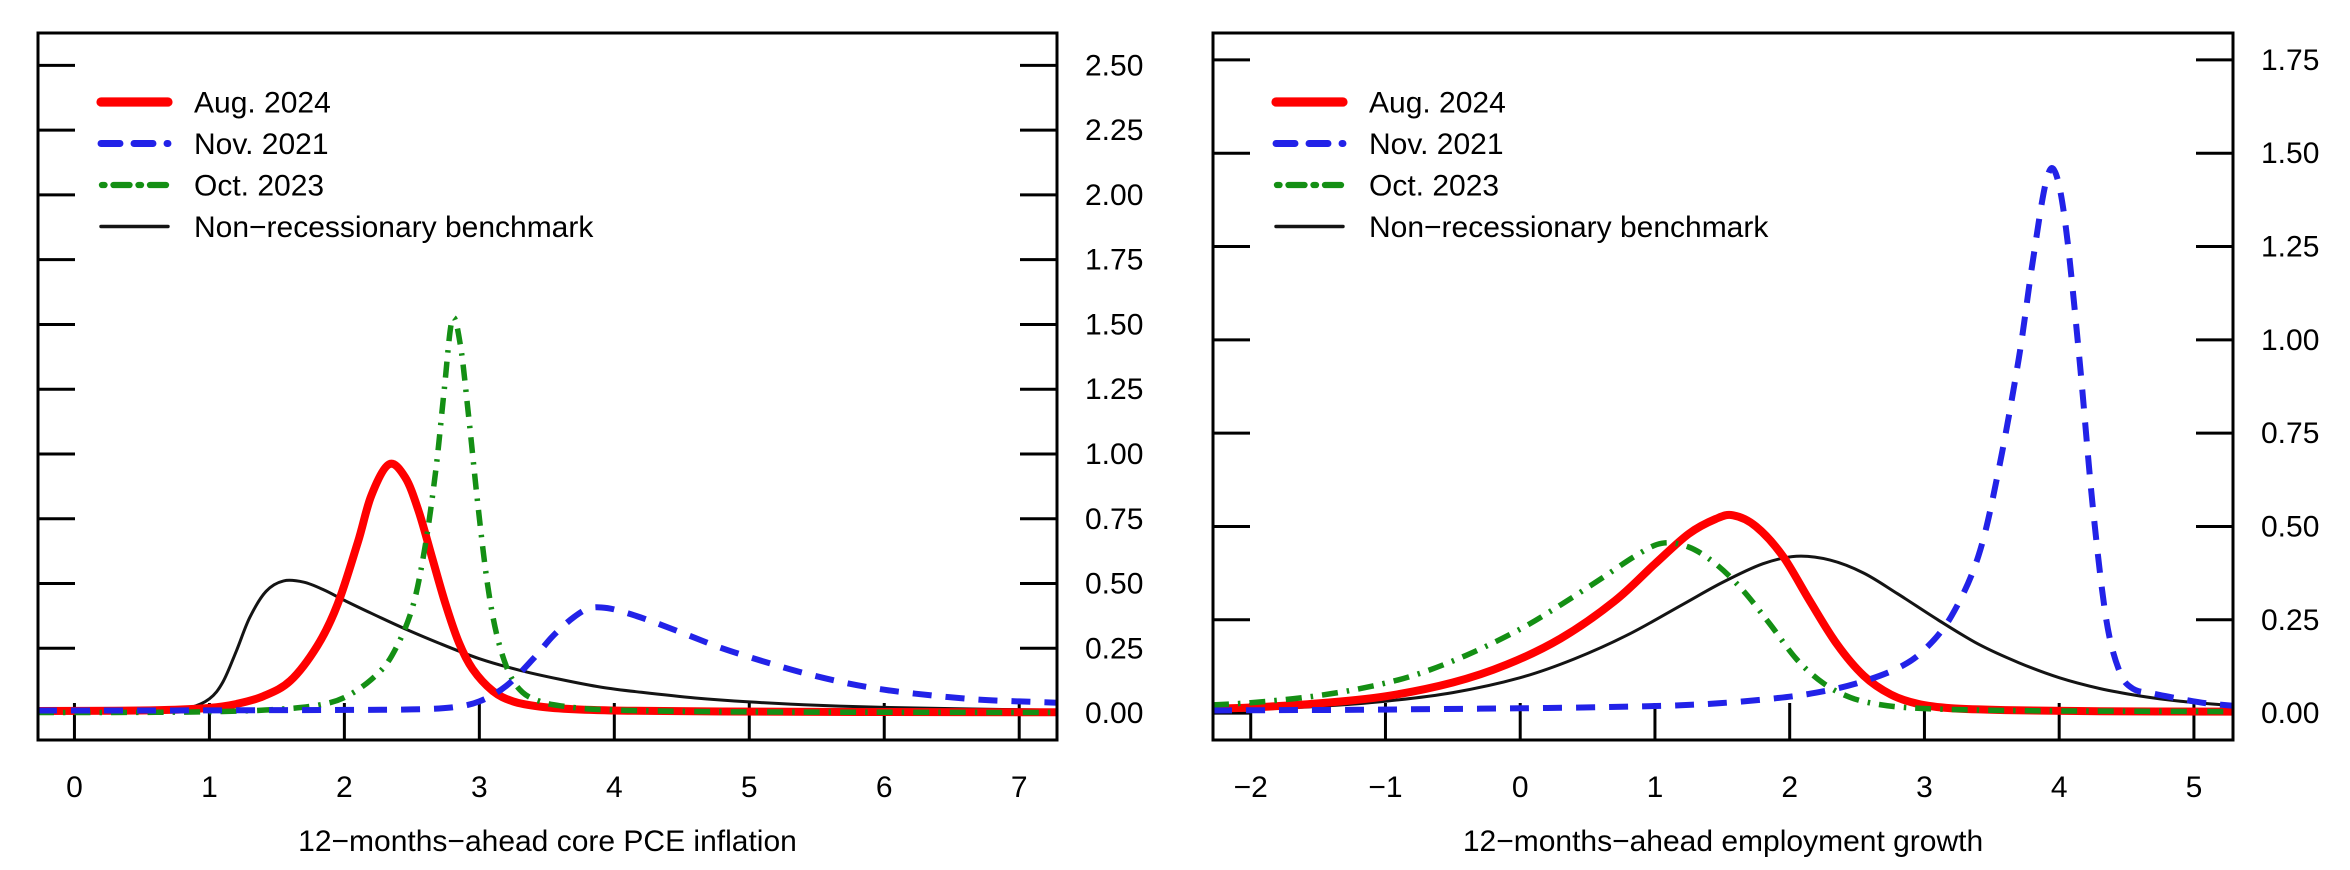 This screenshot has width=2350, height=870. I want to click on curve-oct-2023, so click(1723, 627).